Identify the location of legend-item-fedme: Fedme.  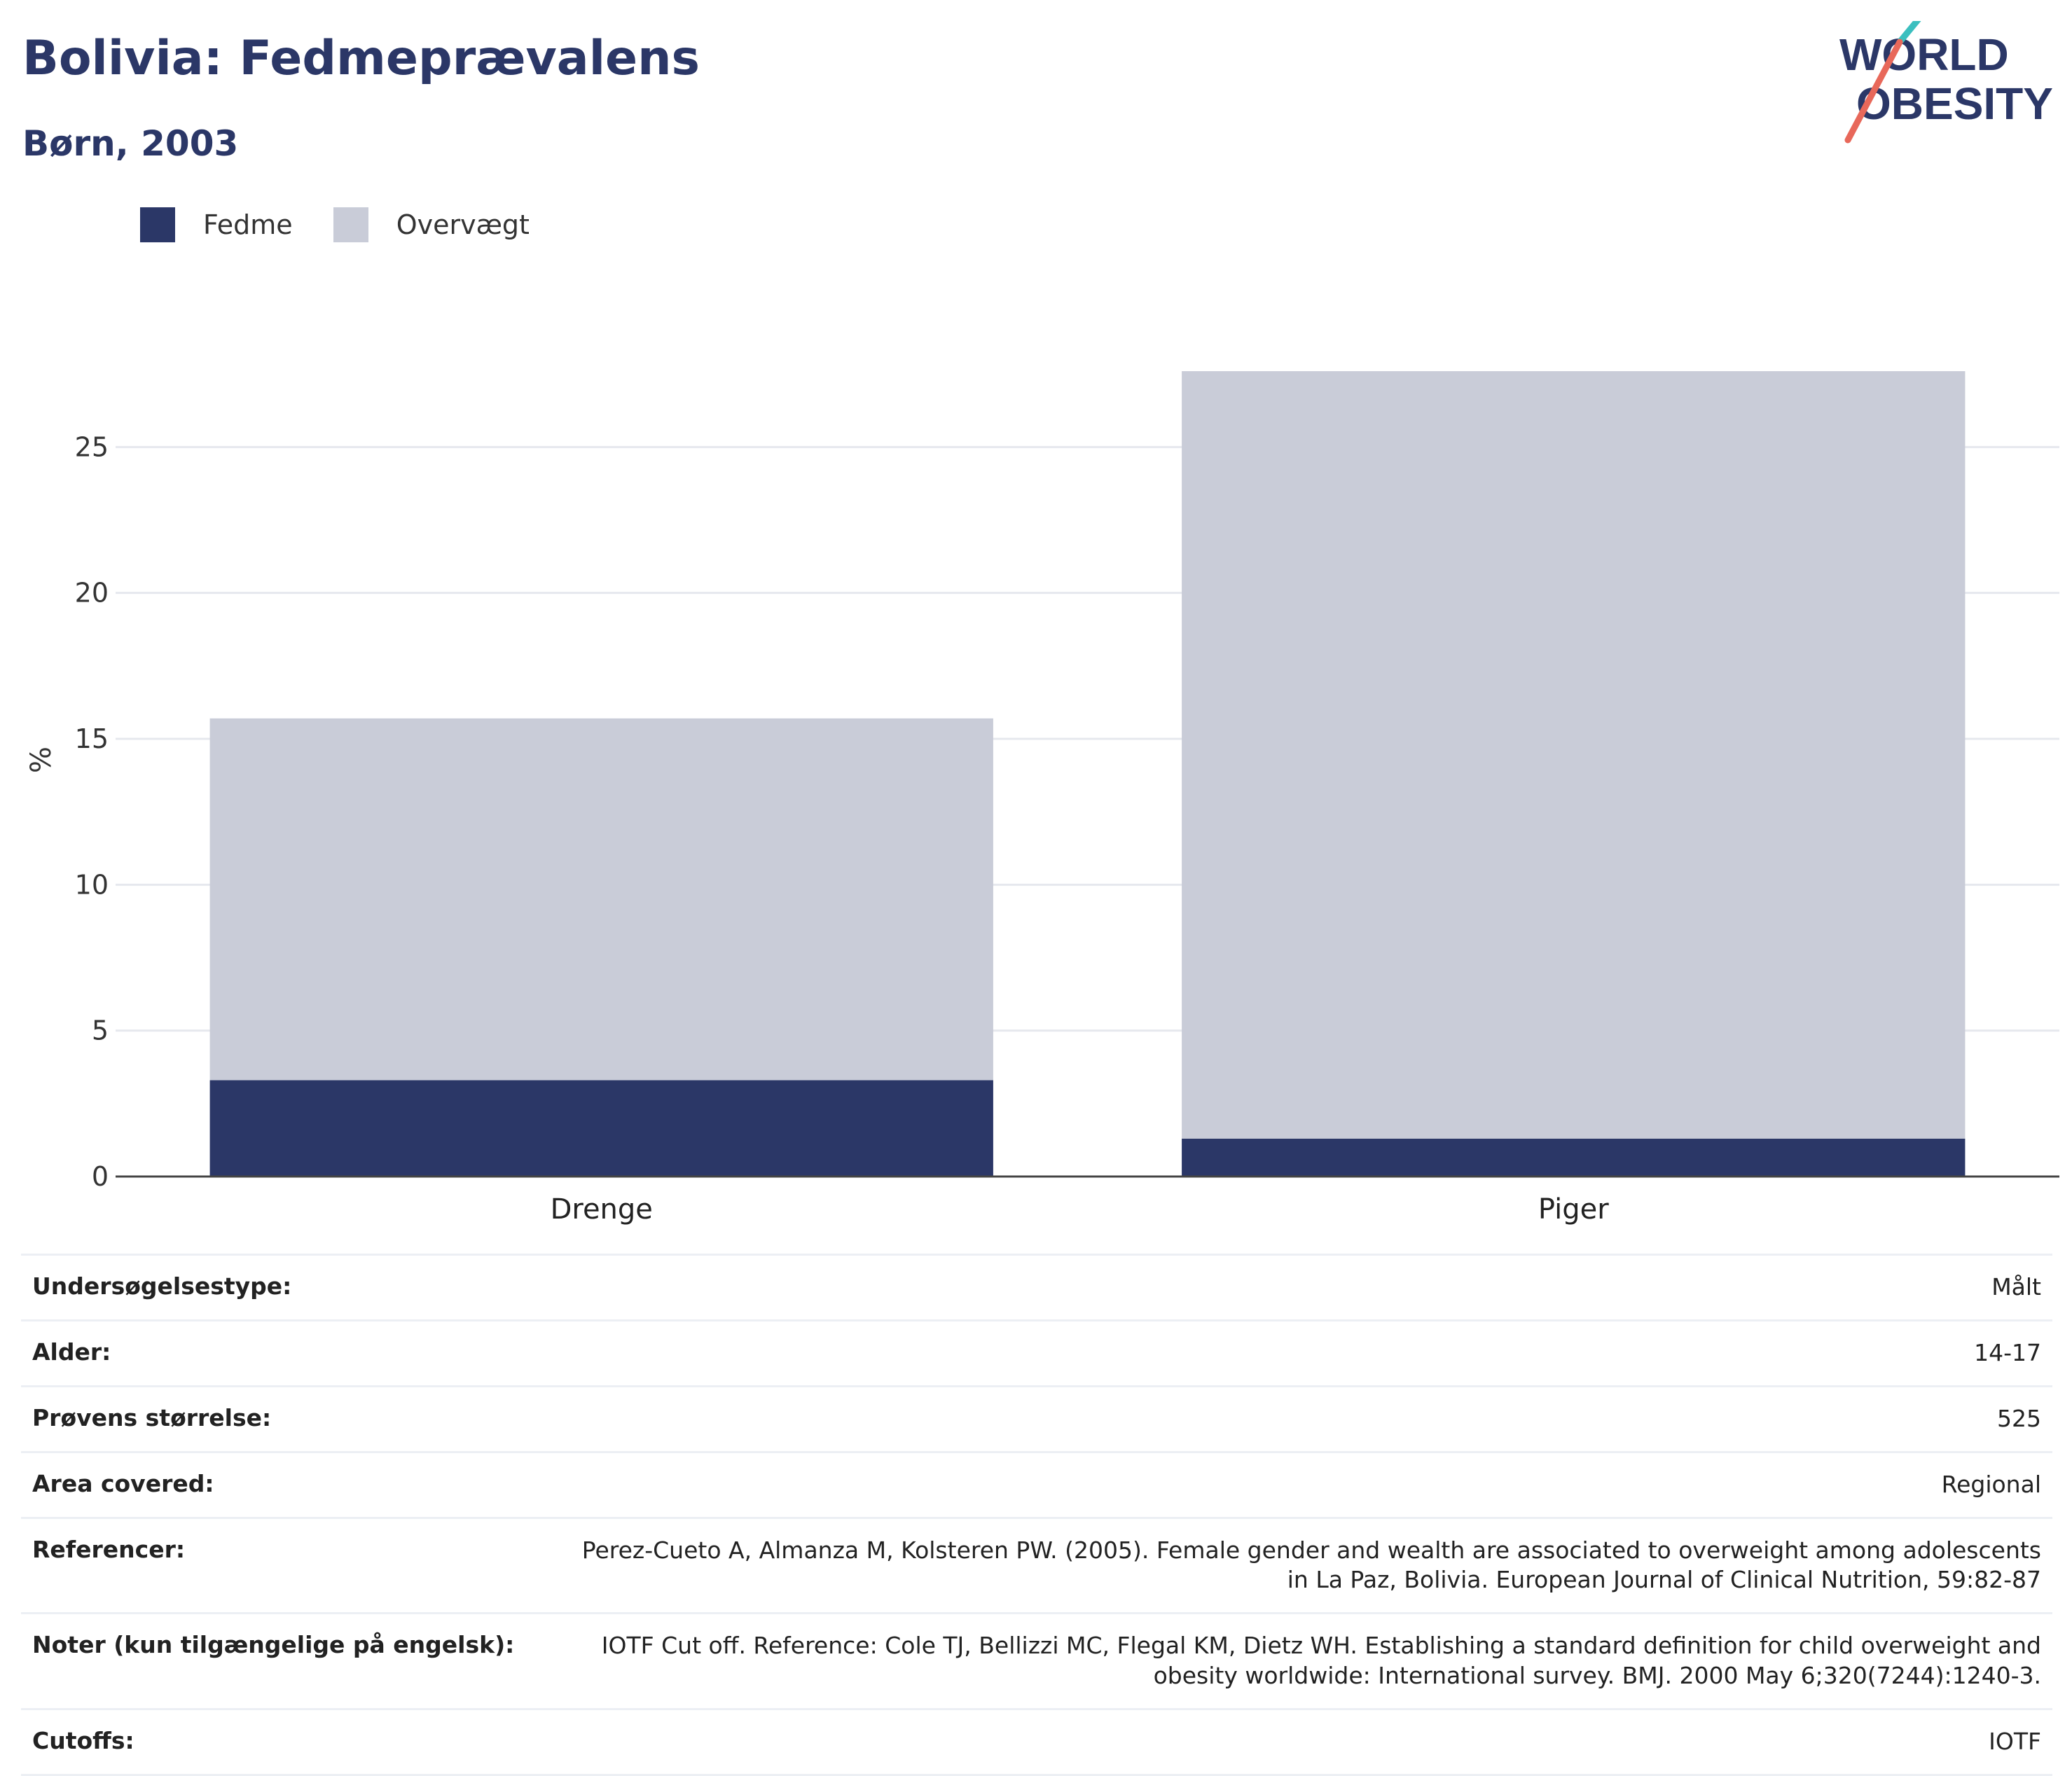
(217, 224).